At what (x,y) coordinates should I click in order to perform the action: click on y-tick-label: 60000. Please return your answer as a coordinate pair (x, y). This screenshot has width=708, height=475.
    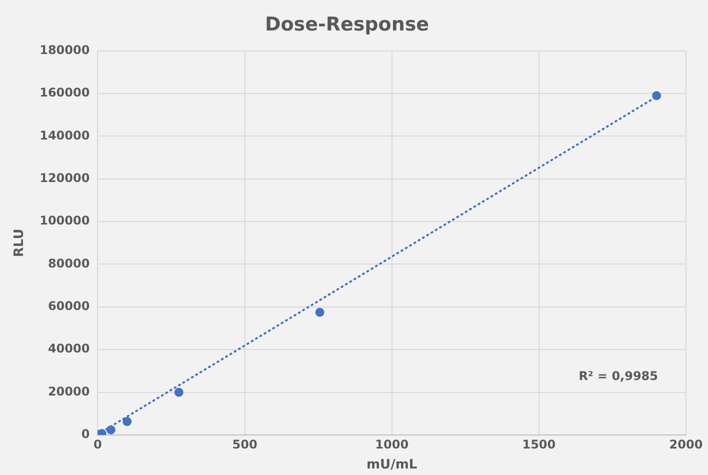
    Looking at the image, I should click on (69, 306).